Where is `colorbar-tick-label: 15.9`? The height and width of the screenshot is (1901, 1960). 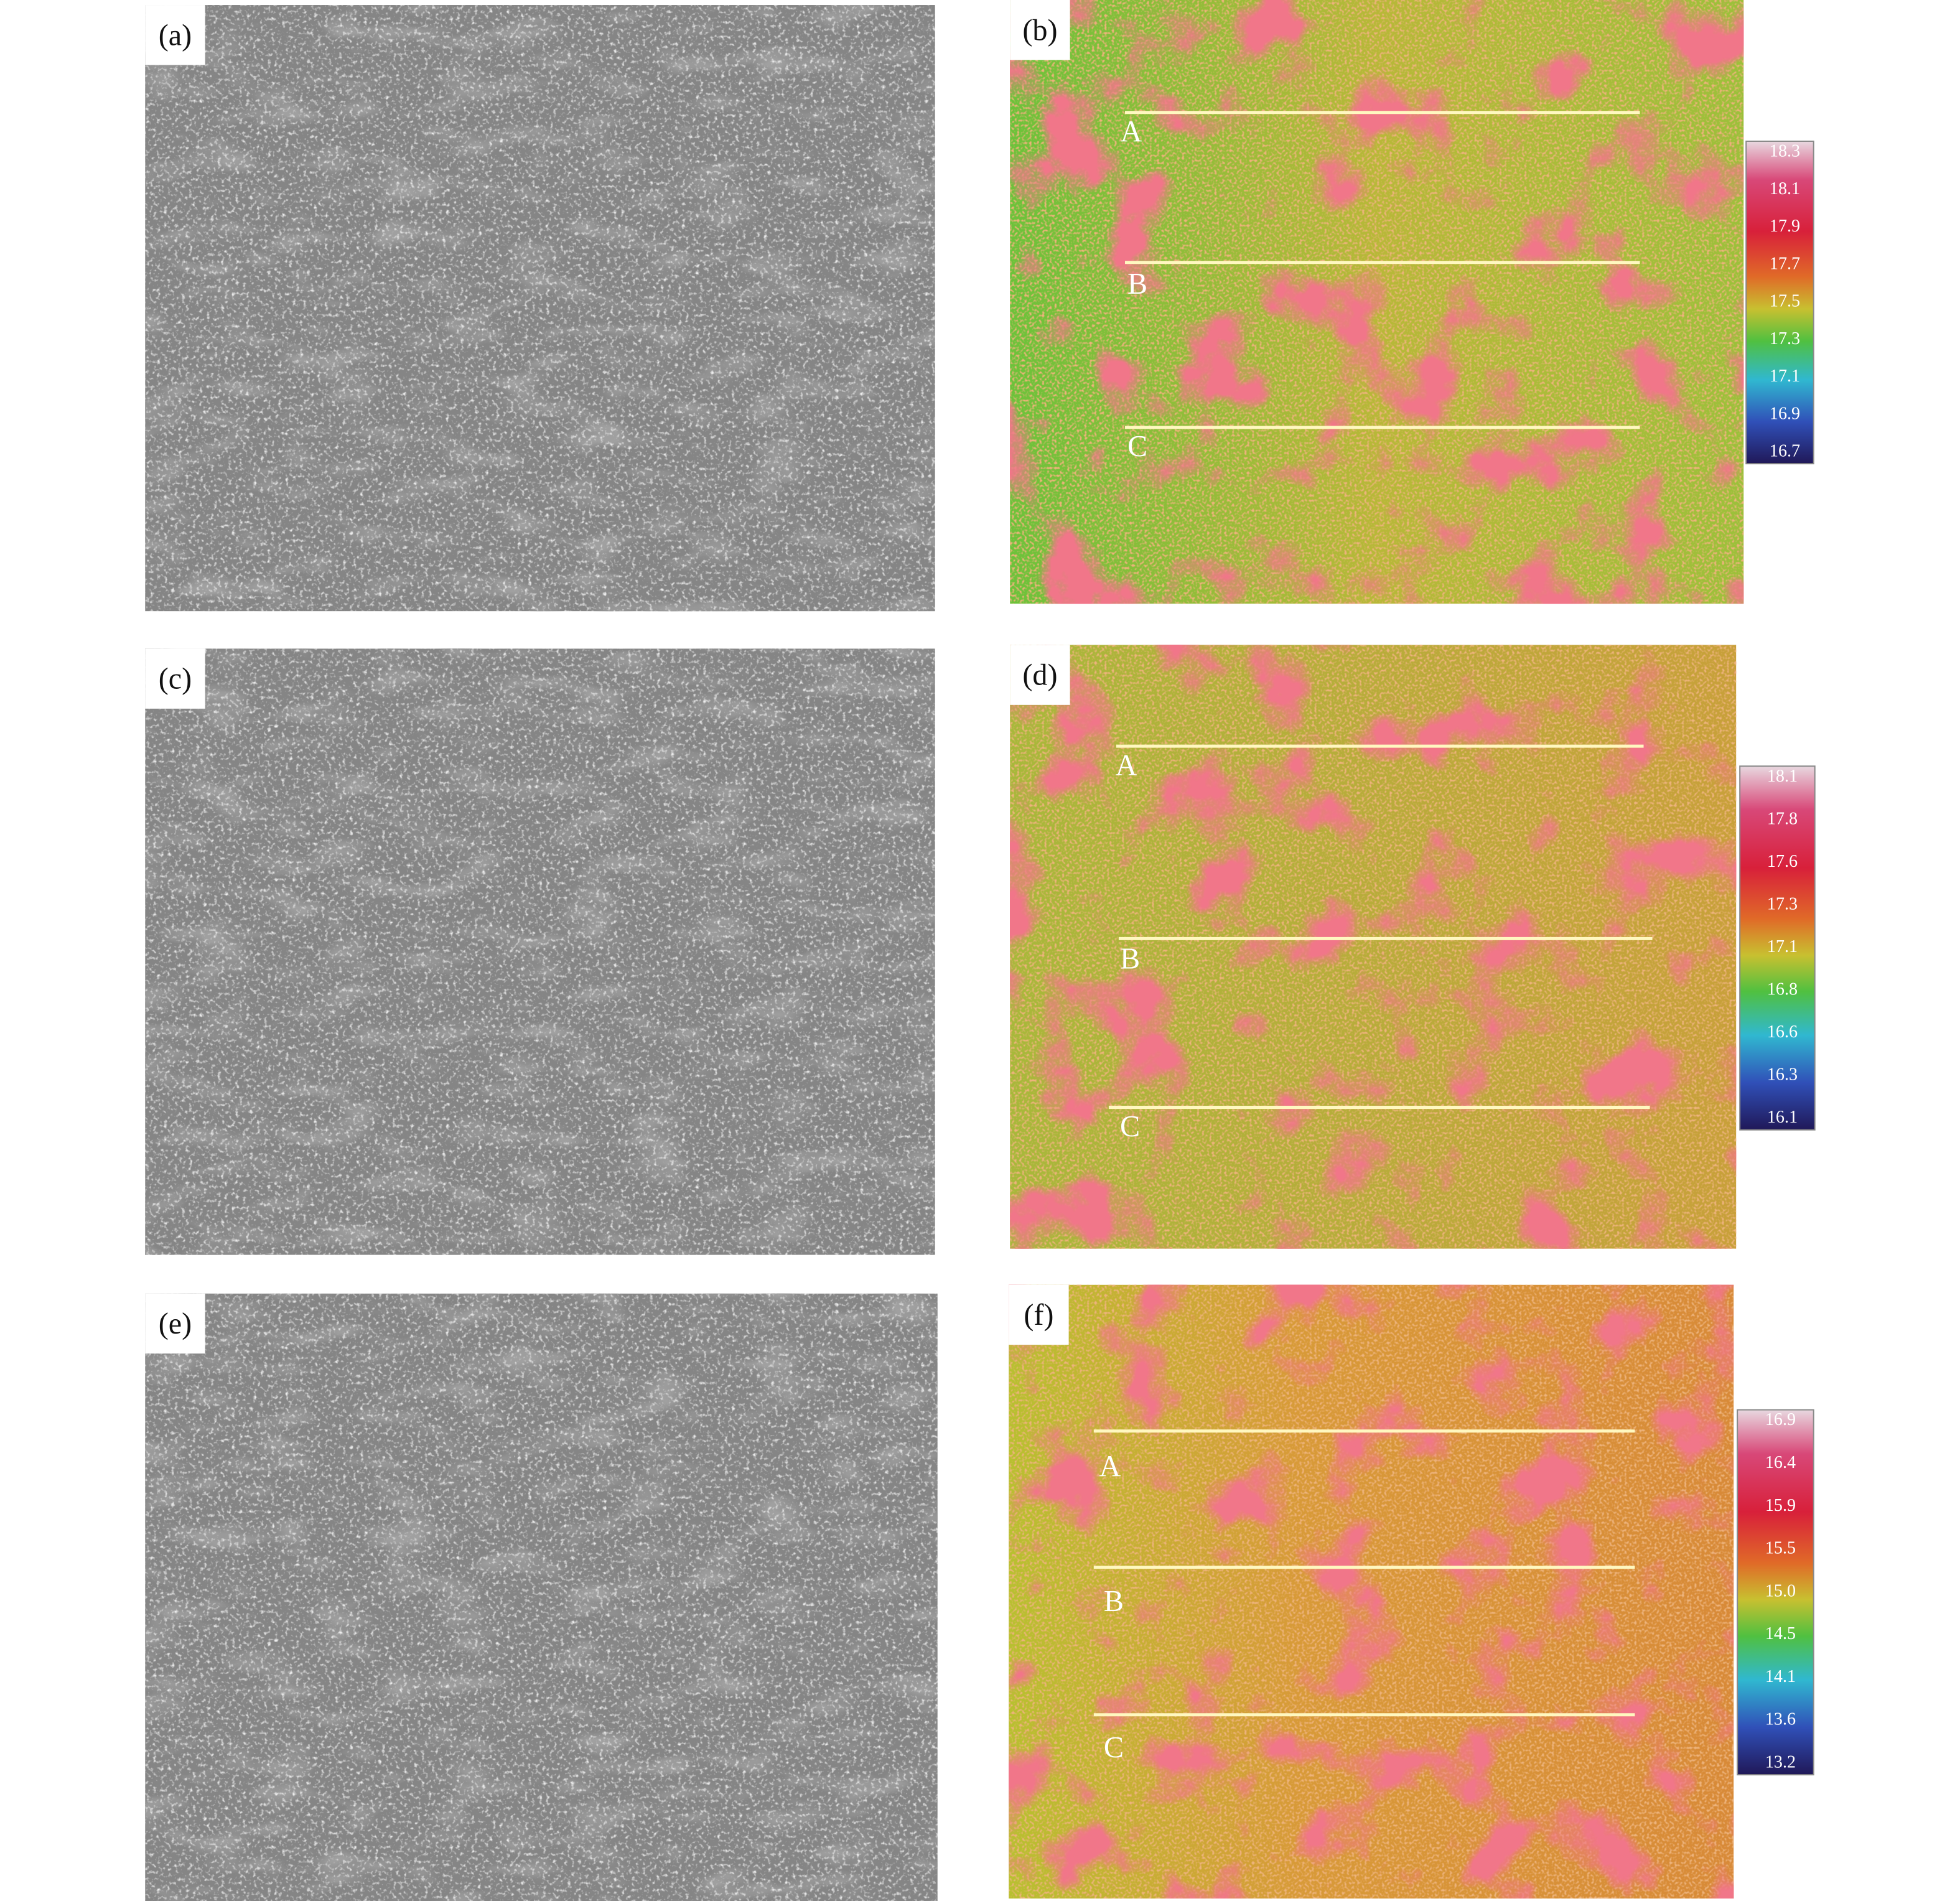
colorbar-tick-label: 15.9 is located at coordinates (1781, 1505).